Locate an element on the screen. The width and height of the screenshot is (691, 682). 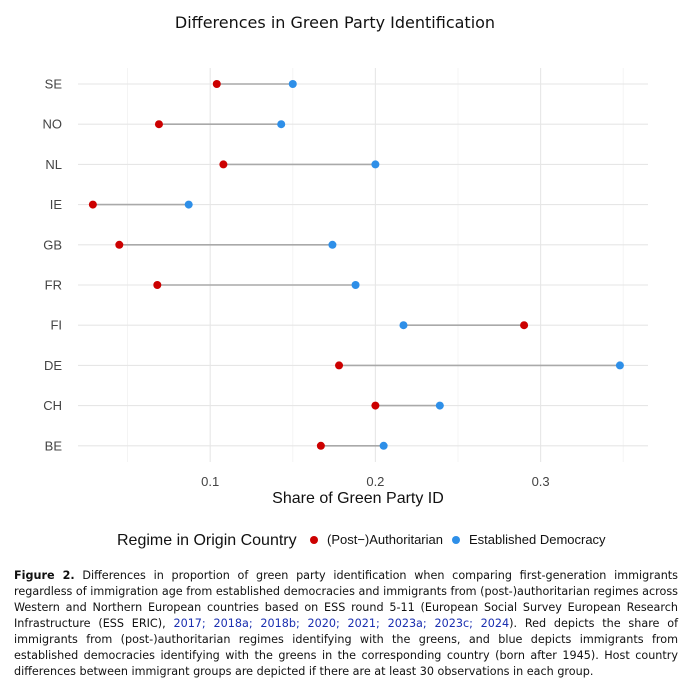
y-tick-label: NL is located at coordinates (53, 164).